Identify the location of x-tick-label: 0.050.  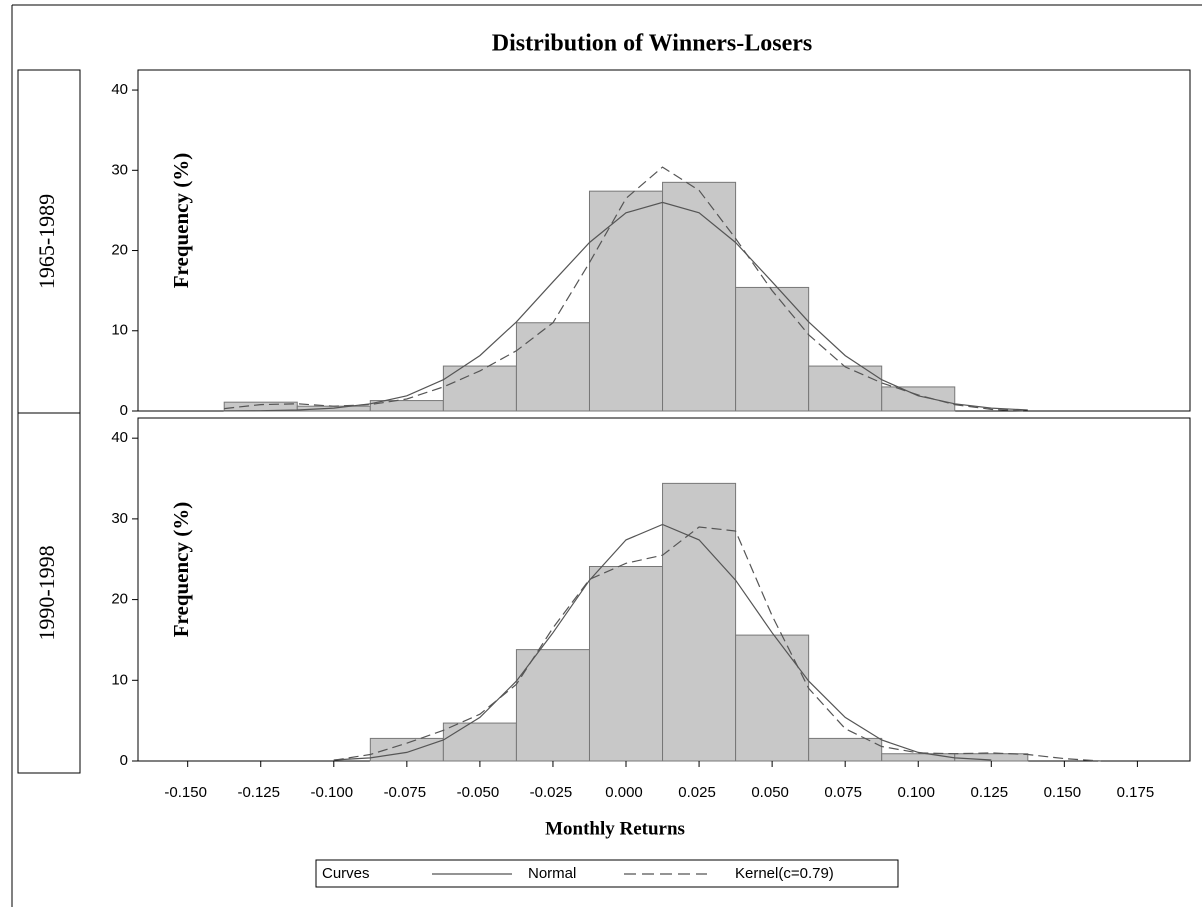
(770, 792).